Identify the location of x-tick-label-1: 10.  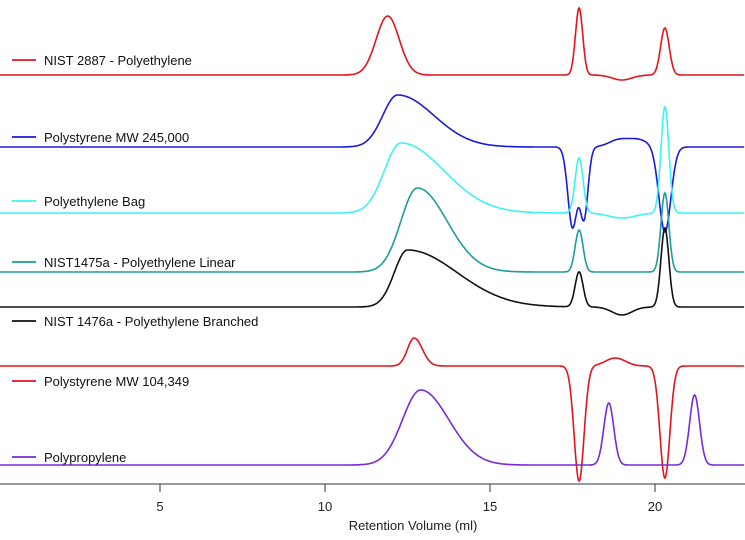
(325, 506).